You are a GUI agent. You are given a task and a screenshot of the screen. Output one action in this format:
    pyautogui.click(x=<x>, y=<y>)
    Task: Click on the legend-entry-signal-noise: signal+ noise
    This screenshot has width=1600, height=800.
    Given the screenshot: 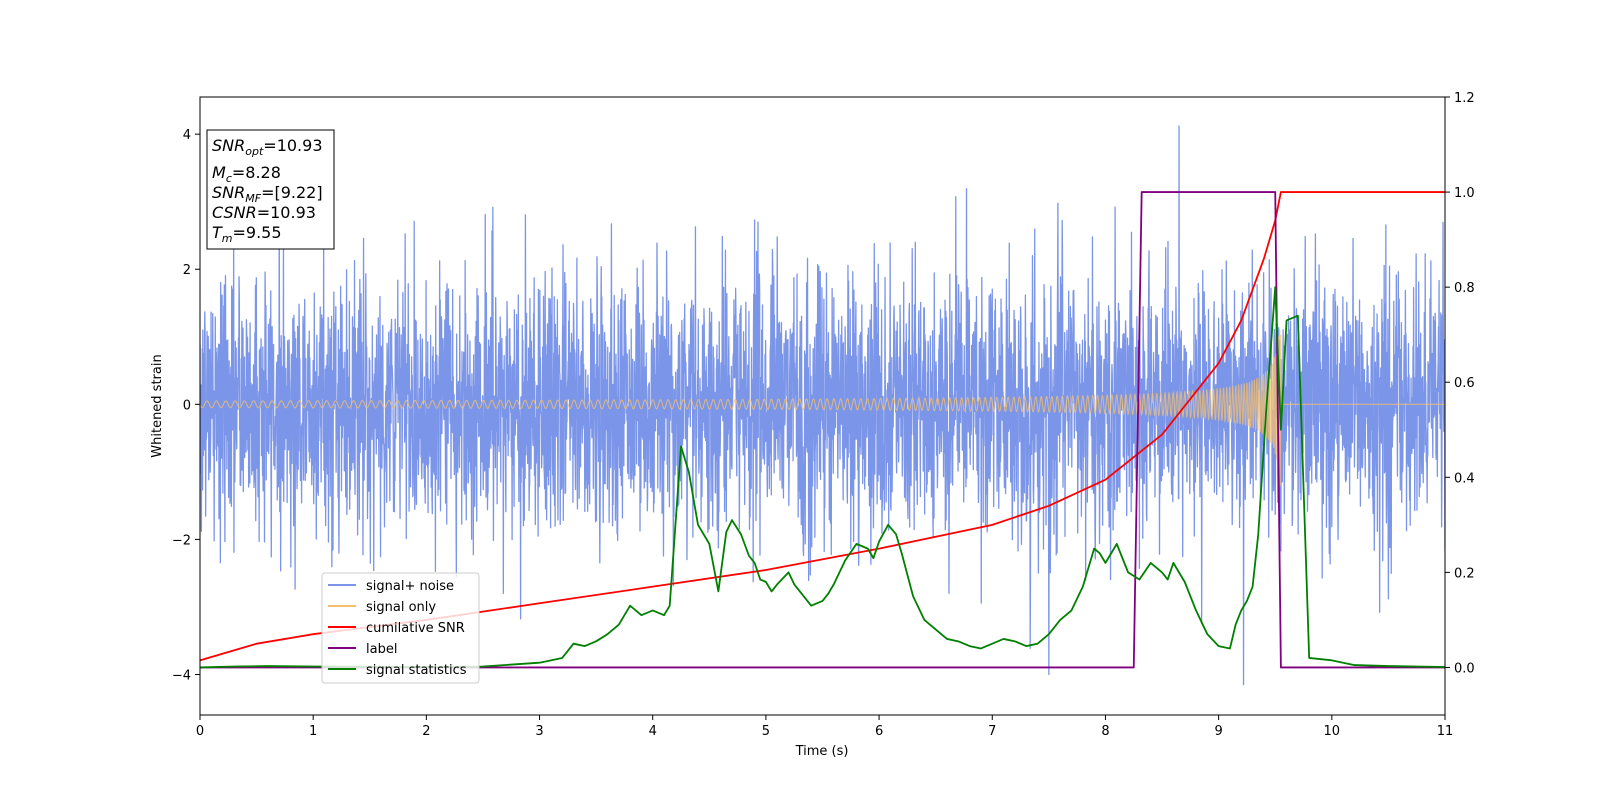 What is the action you would take?
    pyautogui.click(x=391, y=586)
    